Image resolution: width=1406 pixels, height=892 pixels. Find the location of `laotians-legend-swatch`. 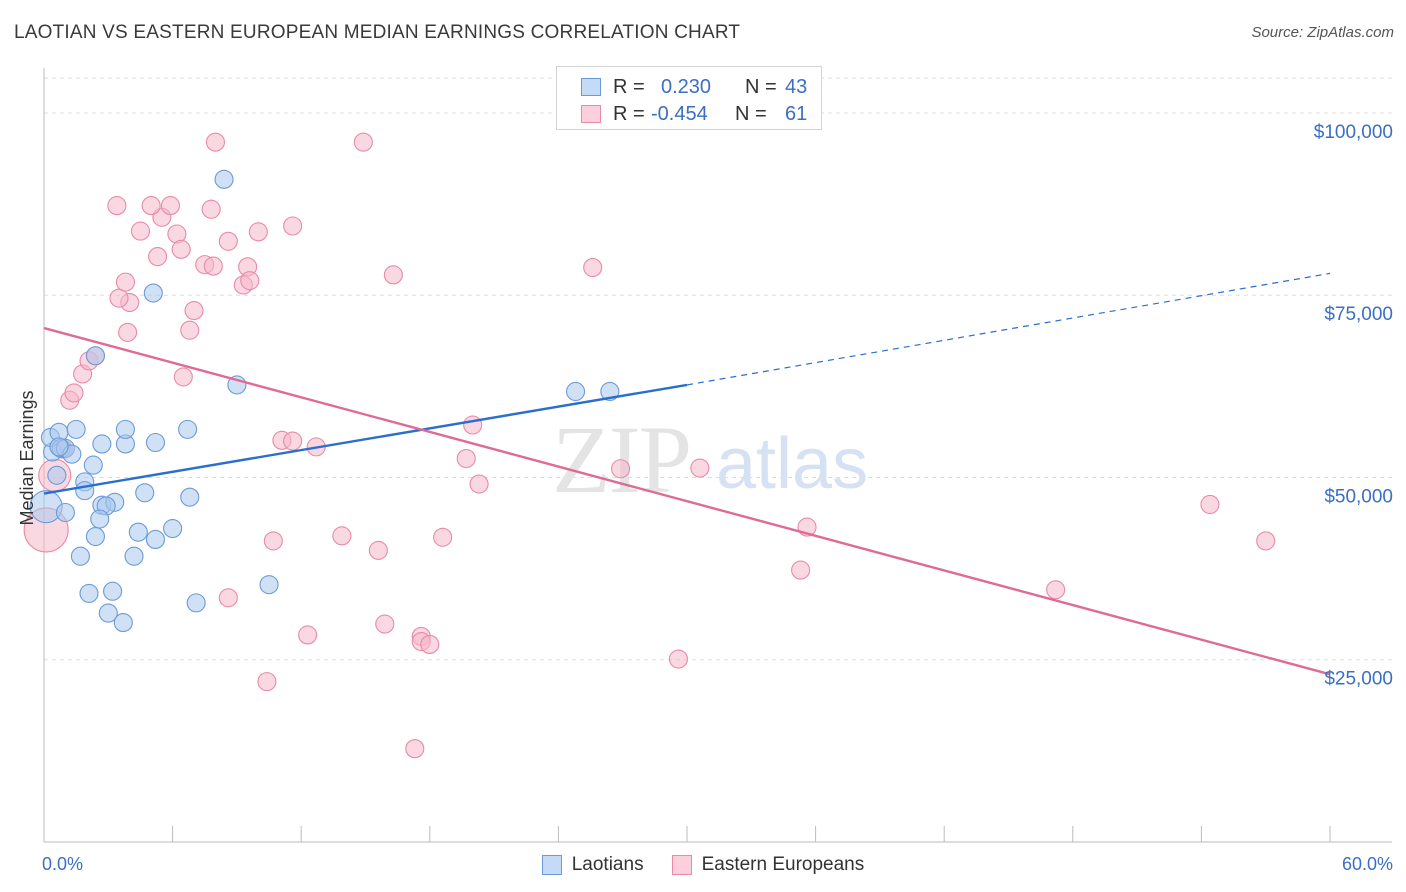

laotians-legend-swatch is located at coordinates (551, 865).